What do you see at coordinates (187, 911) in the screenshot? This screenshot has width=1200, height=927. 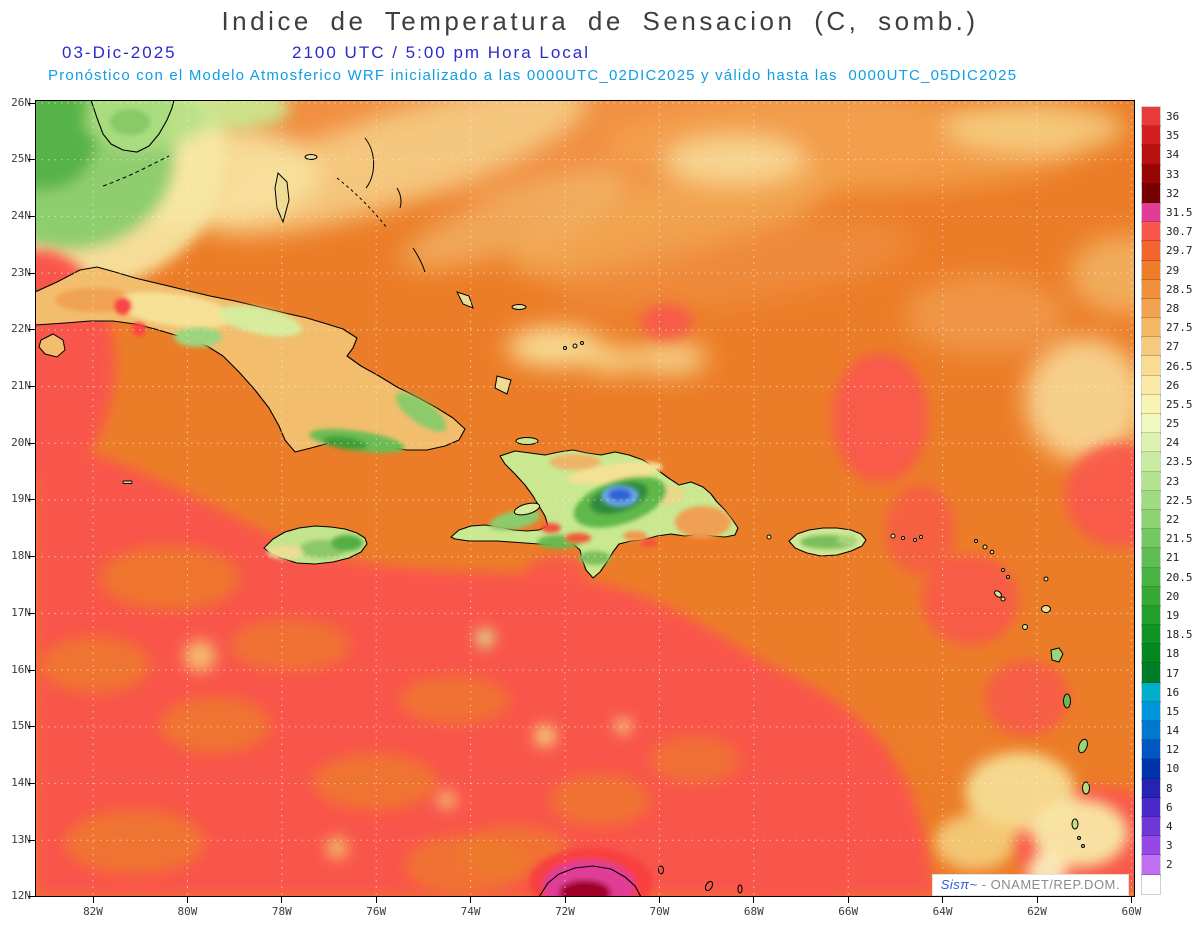 I see `lon-tick-label: 80W` at bounding box center [187, 911].